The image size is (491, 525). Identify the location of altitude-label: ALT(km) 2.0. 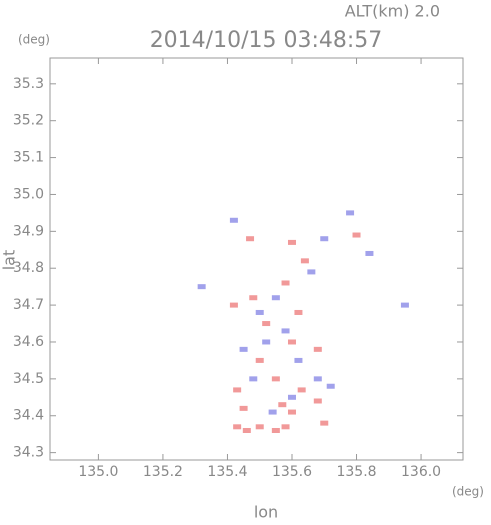
(392, 11).